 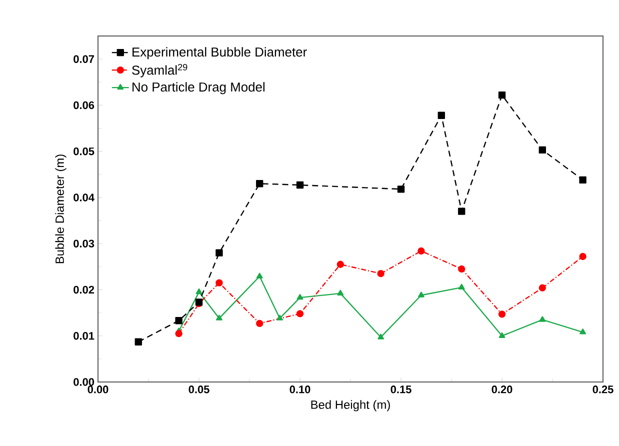 I want to click on y-tick-label: 0.01, so click(x=84, y=336).